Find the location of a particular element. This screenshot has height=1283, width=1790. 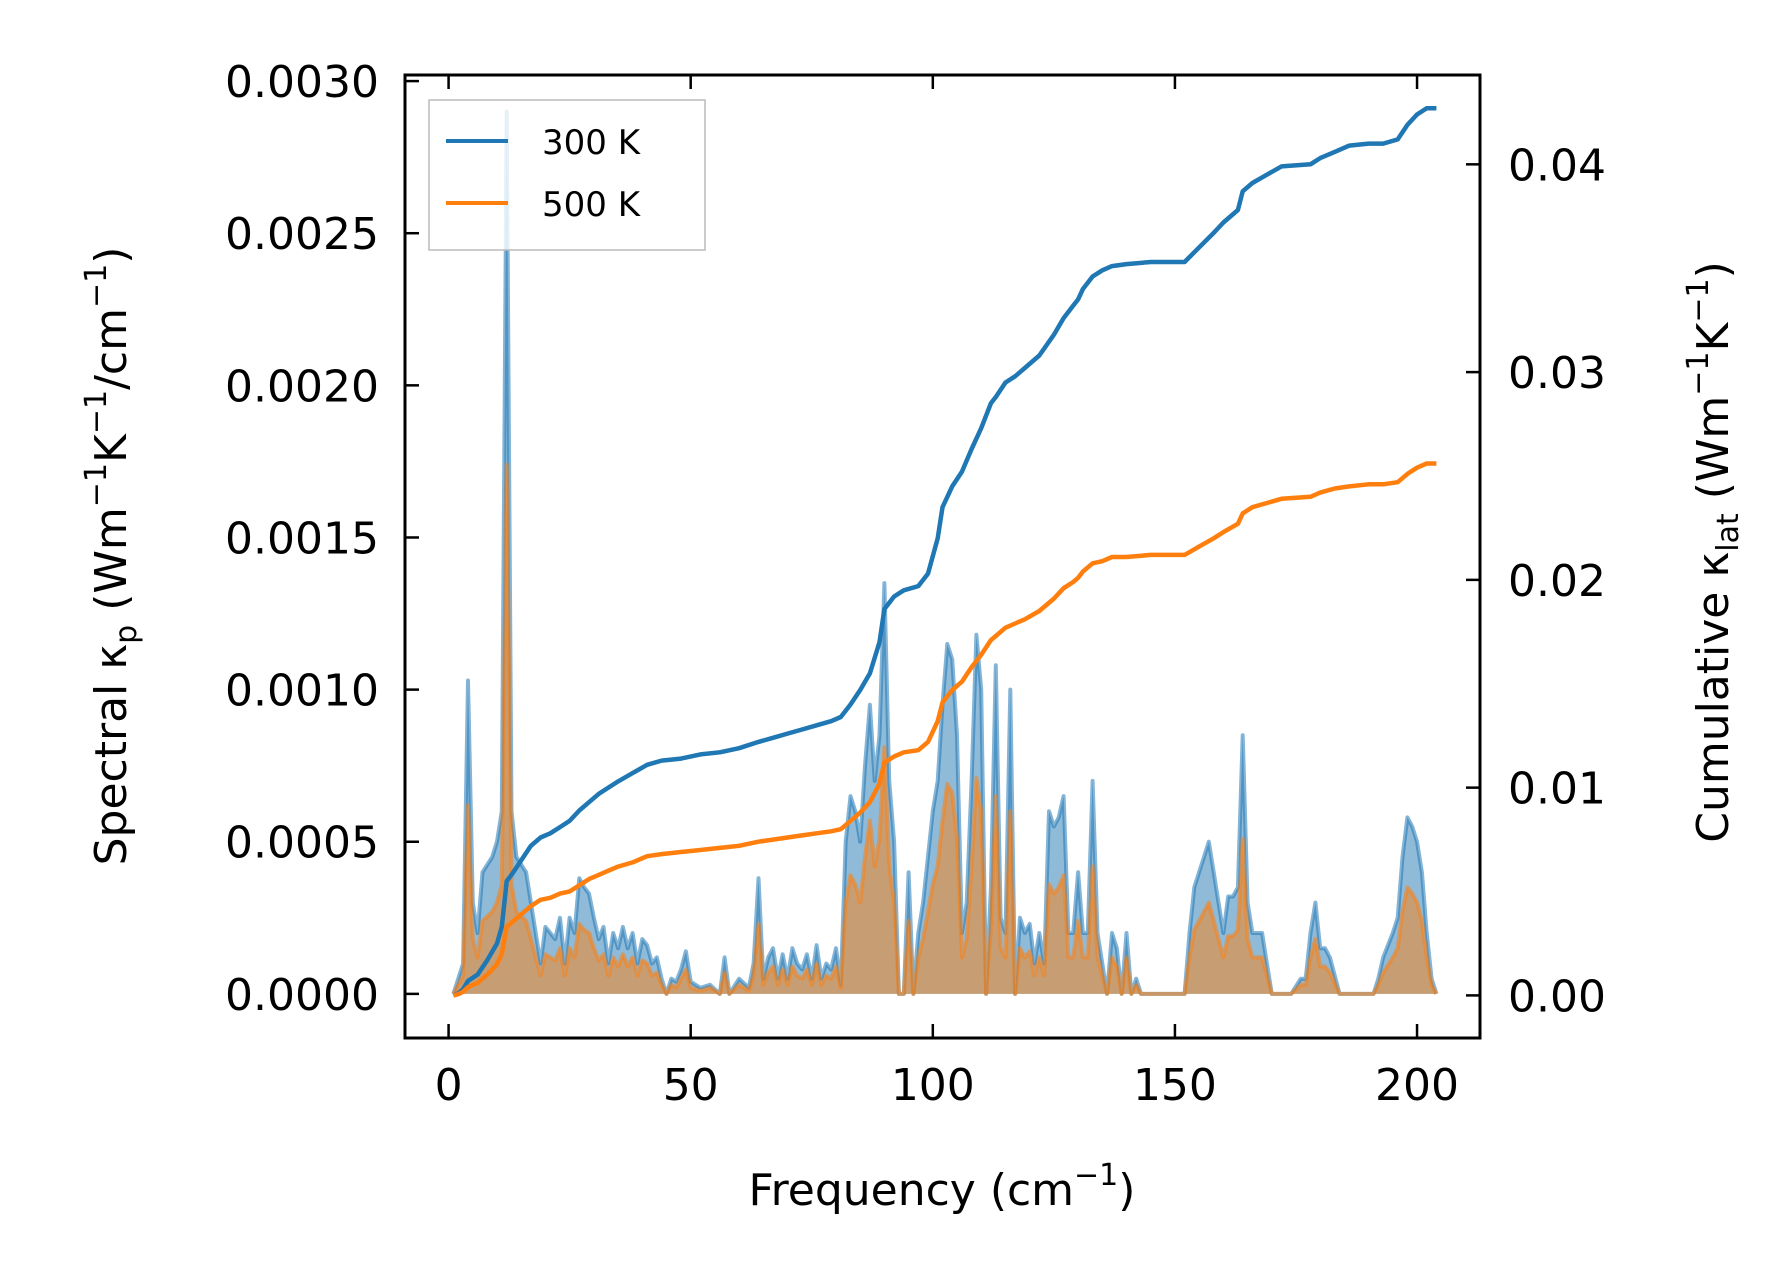

x-tick-label: 150 is located at coordinates (1175, 1085).